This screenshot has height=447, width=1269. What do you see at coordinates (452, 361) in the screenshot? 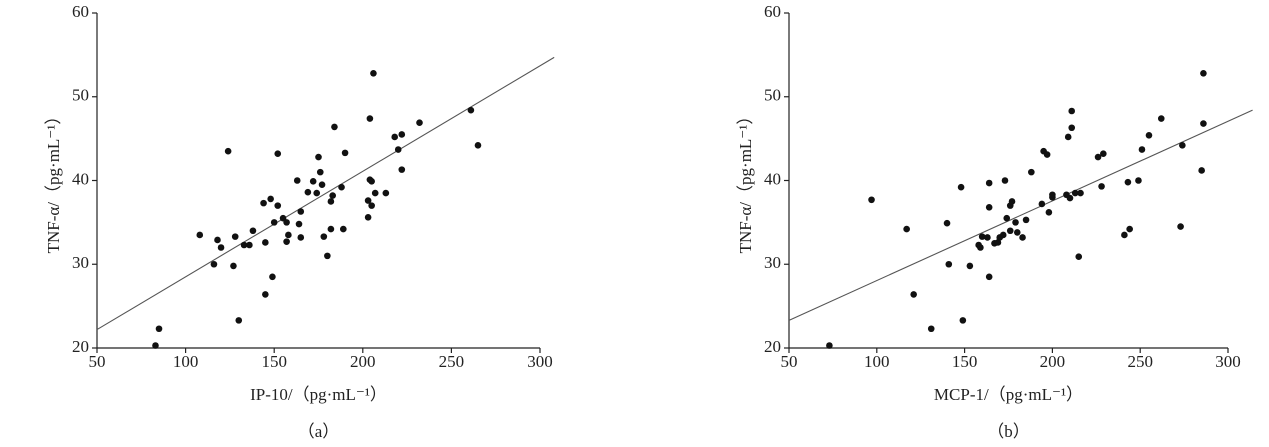
I see `x-tick-label: 250` at bounding box center [452, 361].